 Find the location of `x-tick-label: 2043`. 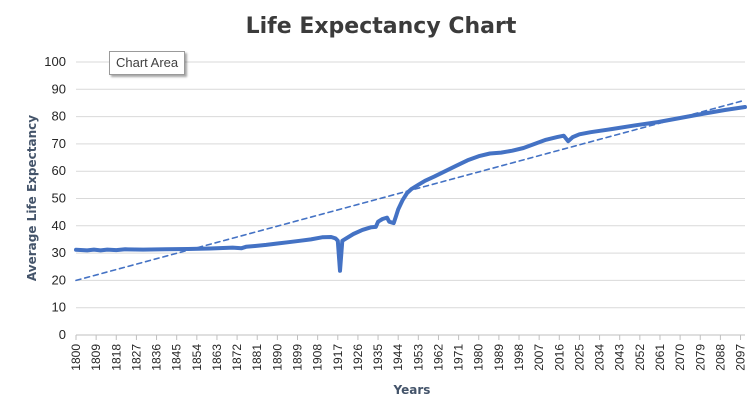

x-tick-label: 2043 is located at coordinates (620, 357).